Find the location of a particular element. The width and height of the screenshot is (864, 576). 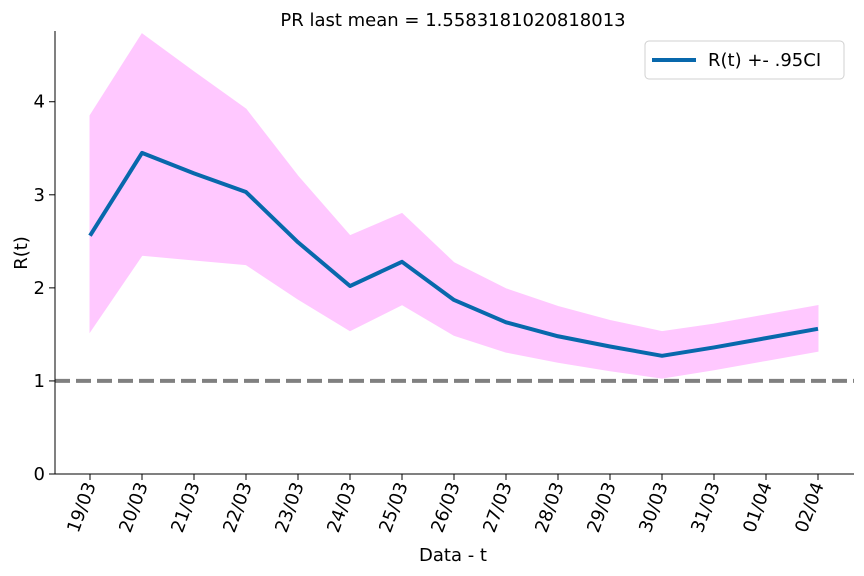

y-tick-label: 1 is located at coordinates (39, 381).